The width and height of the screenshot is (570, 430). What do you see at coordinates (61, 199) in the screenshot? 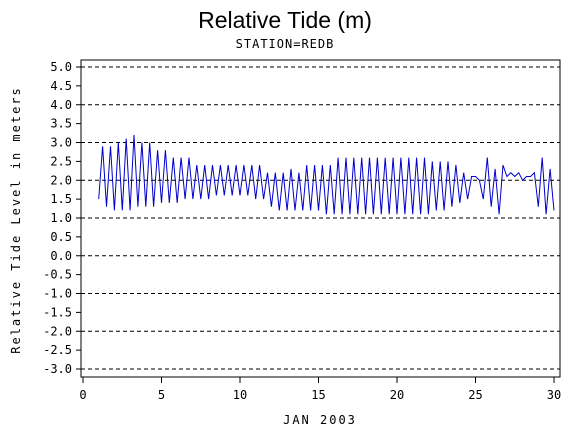
I see `y-tick-label: 1.5` at bounding box center [61, 199].